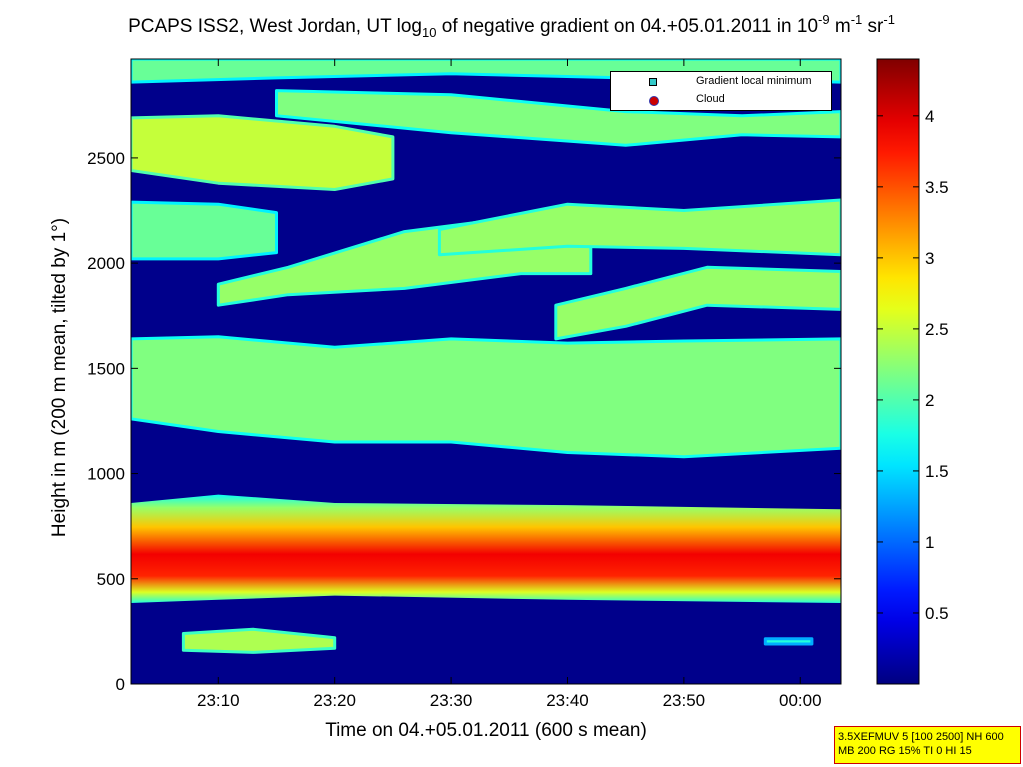 The width and height of the screenshot is (1023, 767). I want to click on legend-square-icon, so click(653, 82).